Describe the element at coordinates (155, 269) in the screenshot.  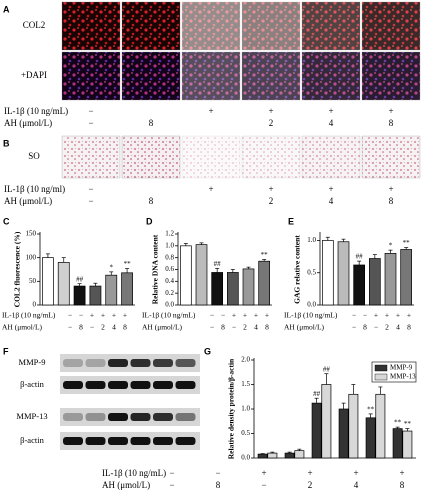
I see `y-axis-label: Relative DNA content` at that location.